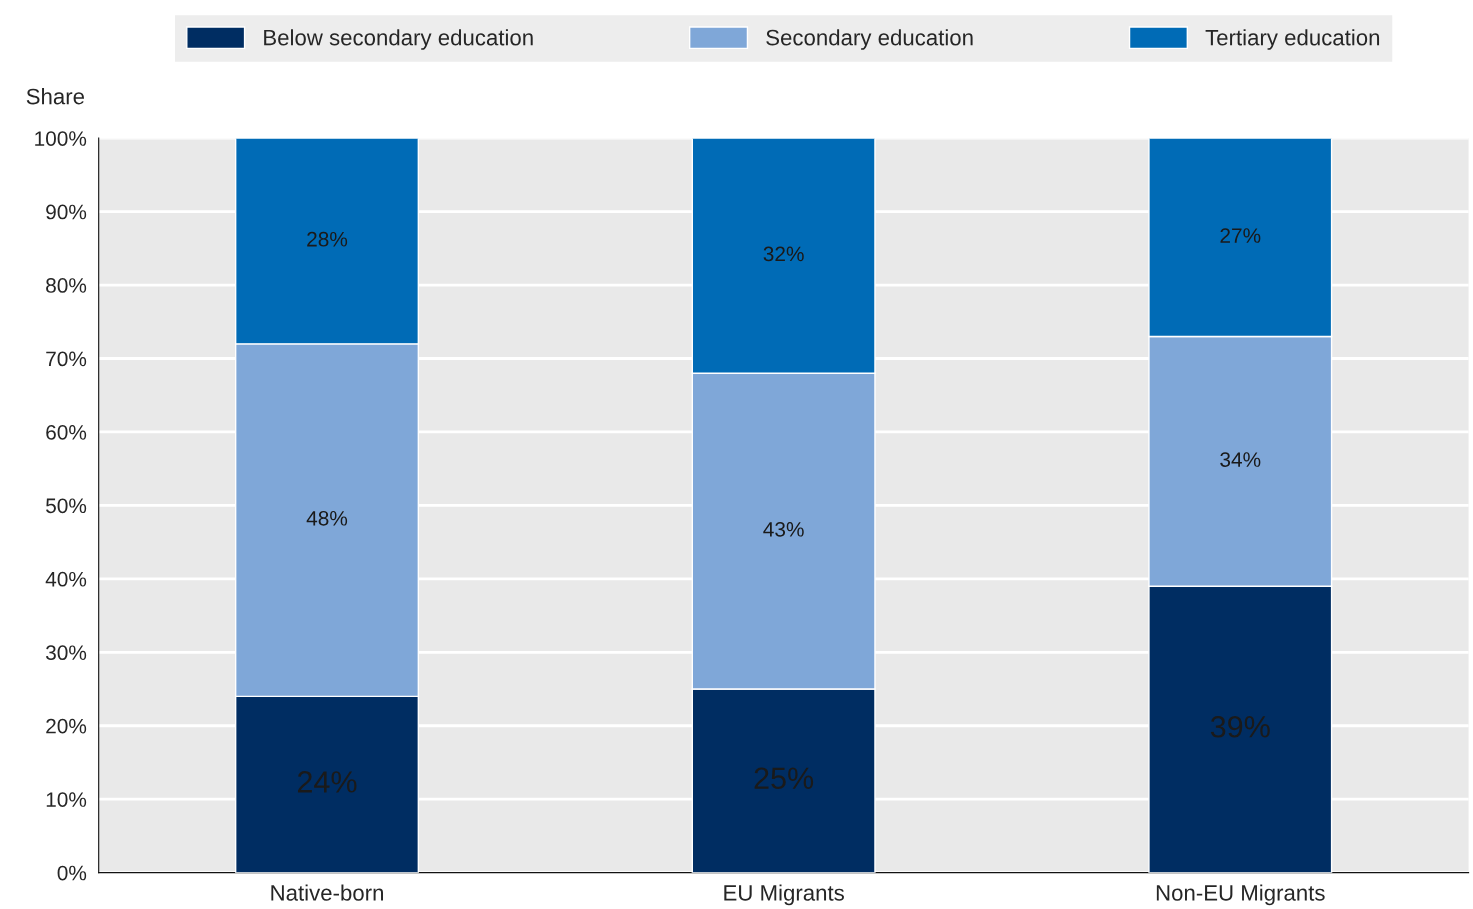 The width and height of the screenshot is (1473, 909). Describe the element at coordinates (398, 39) in the screenshot. I see `legend-label: Below secondary education` at that location.